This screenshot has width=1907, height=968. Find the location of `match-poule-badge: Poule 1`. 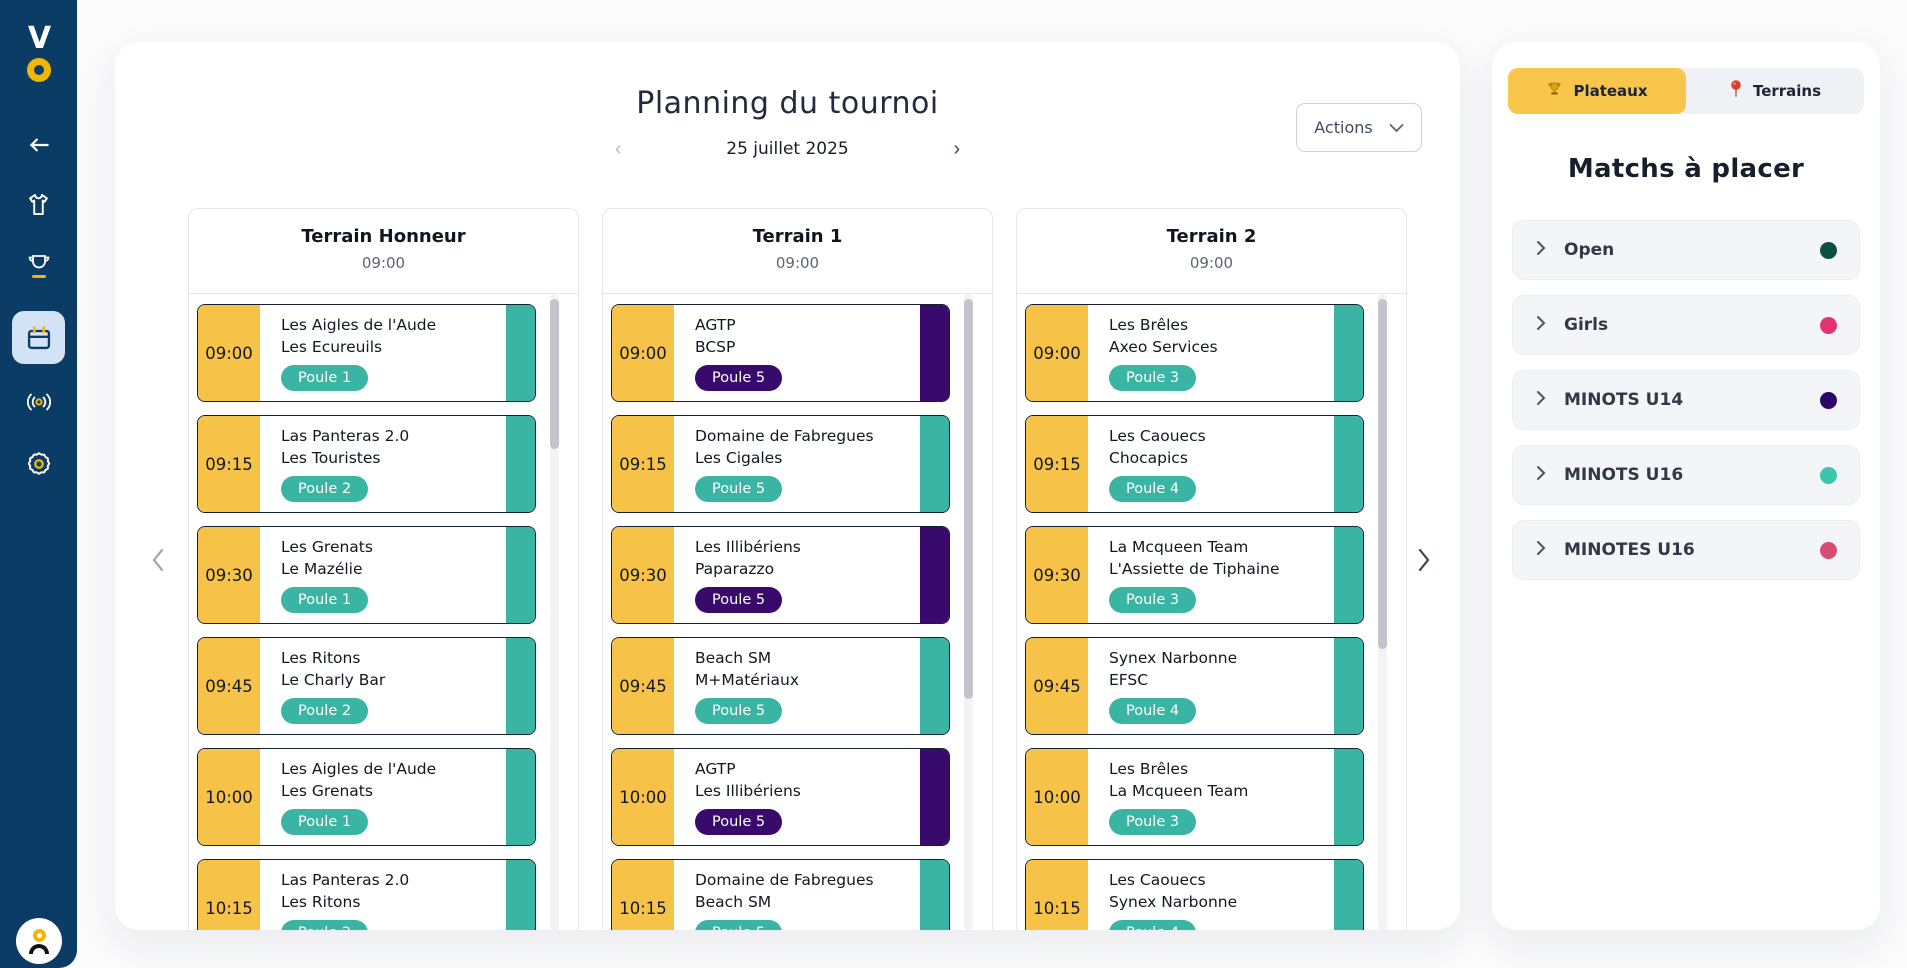

match-poule-badge: Poule 1 is located at coordinates (325, 822).